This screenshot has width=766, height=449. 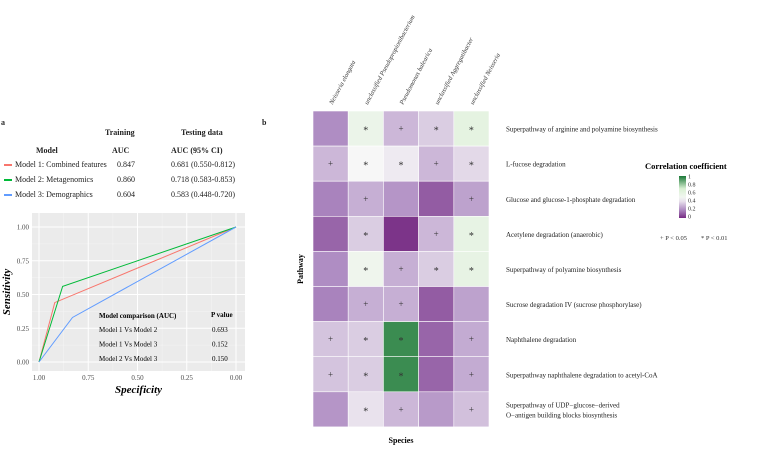 What do you see at coordinates (47, 150) in the screenshot?
I see `model-header: Model` at bounding box center [47, 150].